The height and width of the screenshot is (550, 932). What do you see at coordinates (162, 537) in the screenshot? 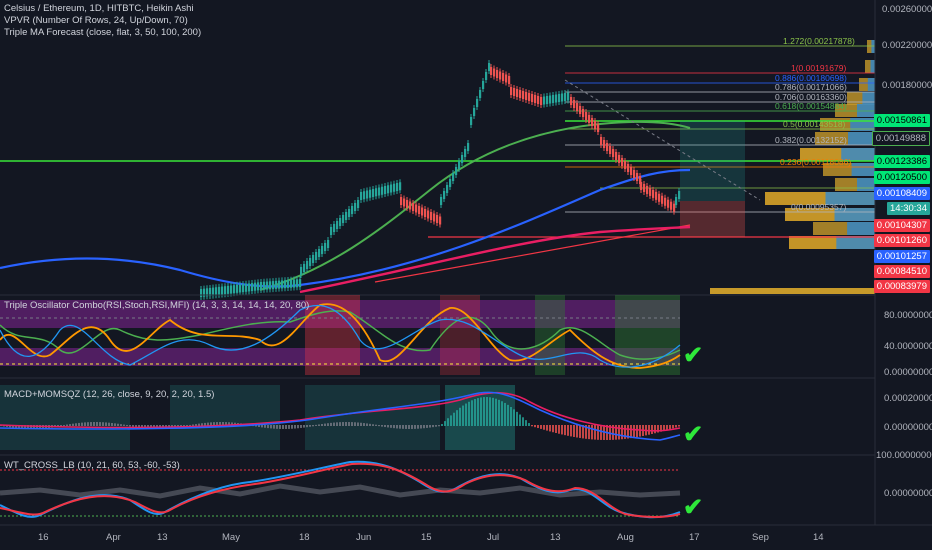
I see `time-label: 13` at bounding box center [162, 537].